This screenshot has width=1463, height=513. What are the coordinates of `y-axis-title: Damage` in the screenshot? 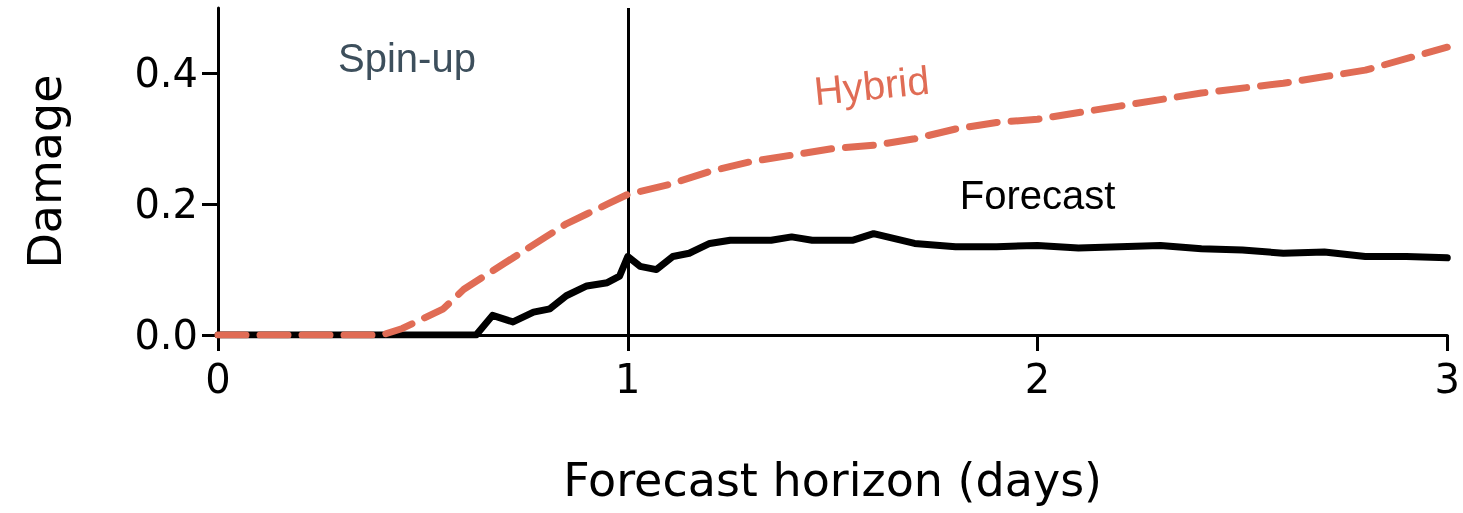 It's located at (45, 171).